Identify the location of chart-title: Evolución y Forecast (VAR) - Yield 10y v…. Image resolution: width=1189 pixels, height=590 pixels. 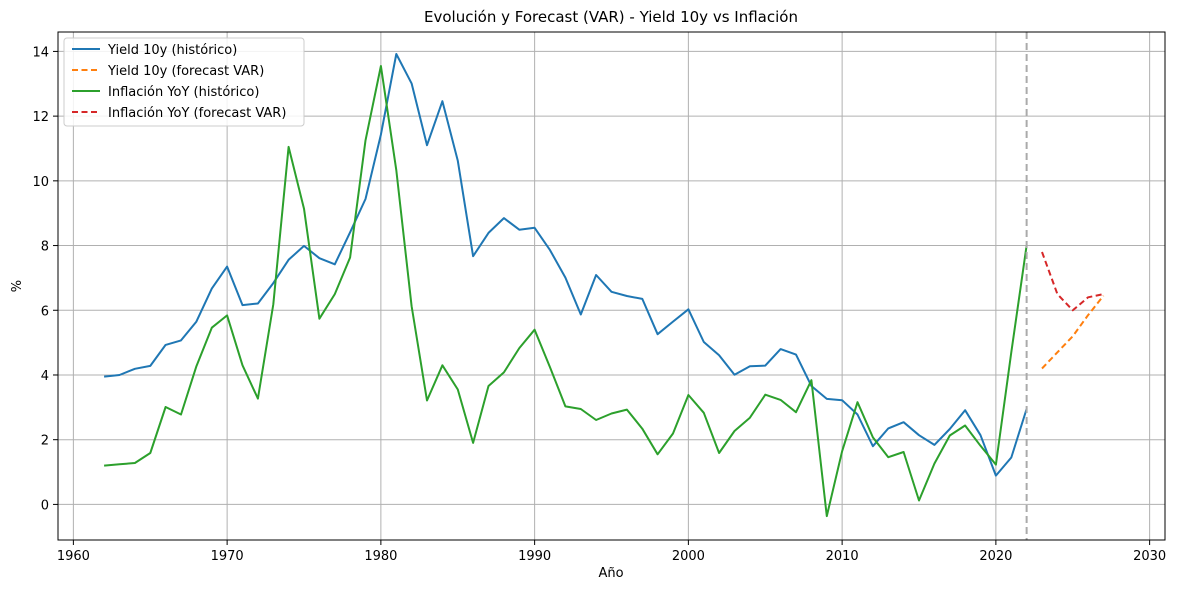
(611, 17).